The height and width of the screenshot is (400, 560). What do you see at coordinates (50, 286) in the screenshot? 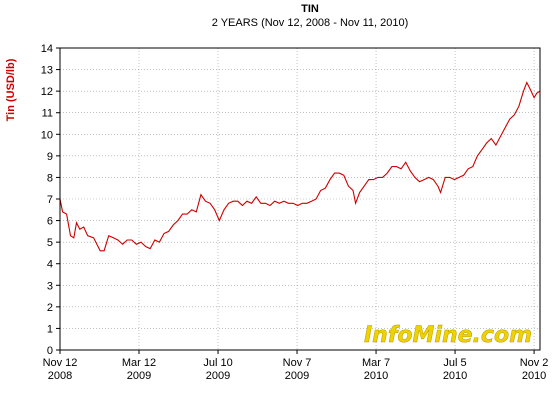
I see `y-tick-label: 3` at bounding box center [50, 286].